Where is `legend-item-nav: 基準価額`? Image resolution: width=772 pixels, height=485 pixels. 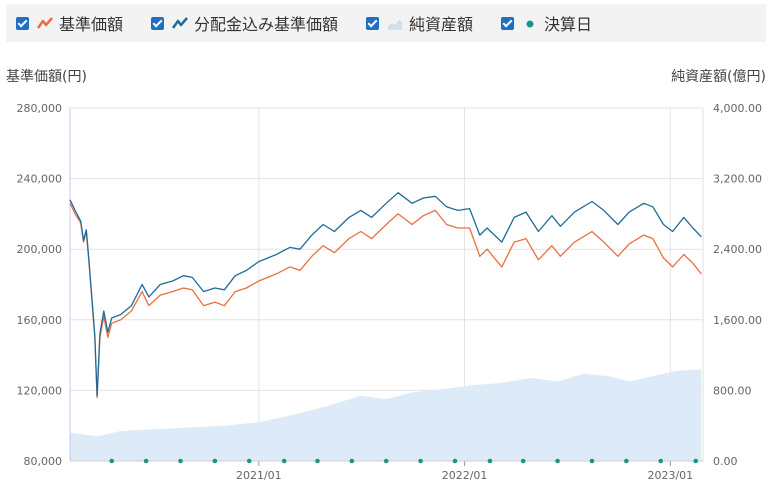 legend-item-nav: 基準価額 is located at coordinates (69, 23).